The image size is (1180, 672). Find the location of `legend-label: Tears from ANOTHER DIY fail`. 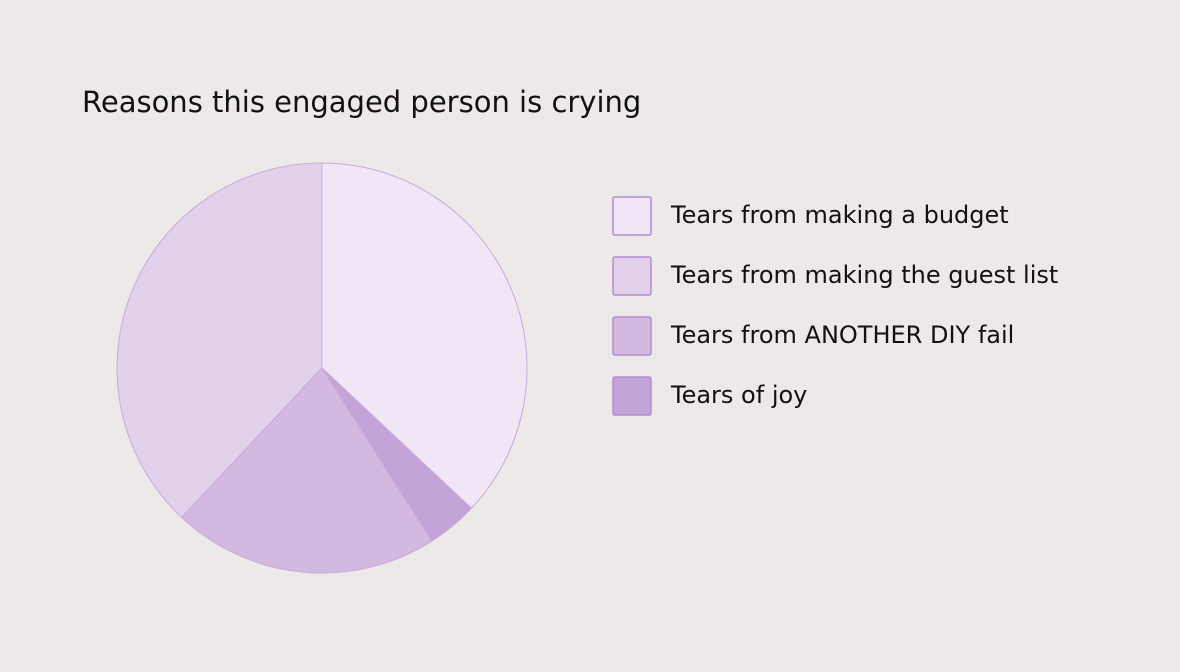

legend-label: Tears from ANOTHER DIY fail is located at coordinates (842, 335).